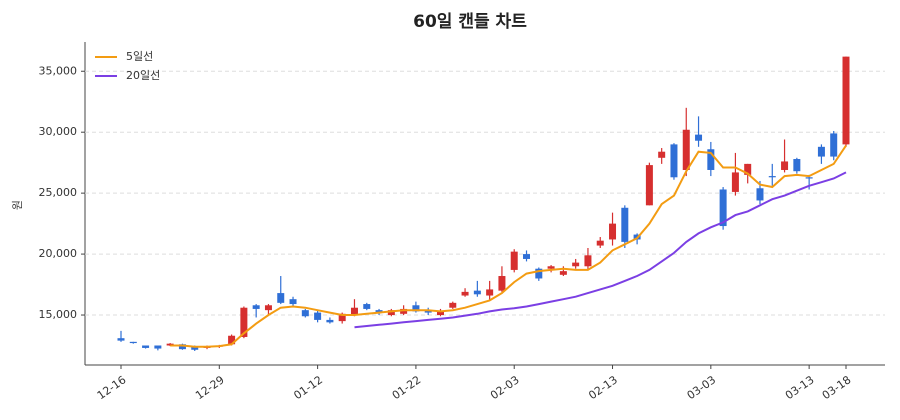 This screenshot has height=420, width=900. I want to click on legend-label: 20일선, so click(143, 75).